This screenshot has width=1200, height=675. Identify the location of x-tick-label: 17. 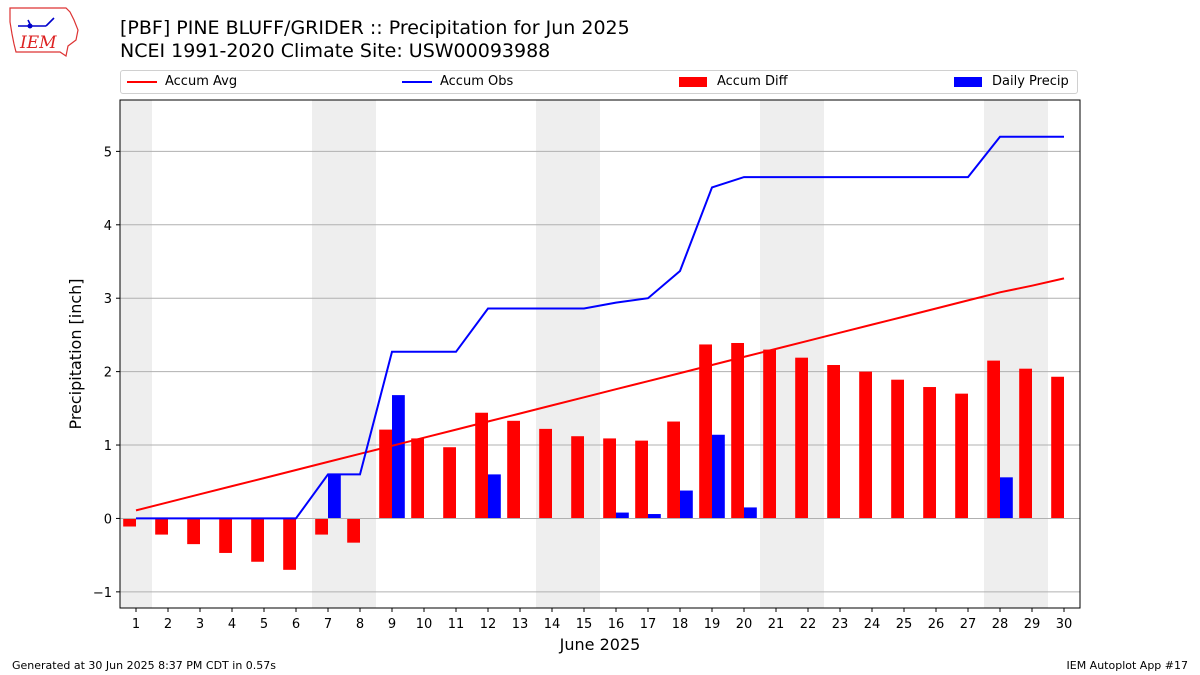
(648, 624).